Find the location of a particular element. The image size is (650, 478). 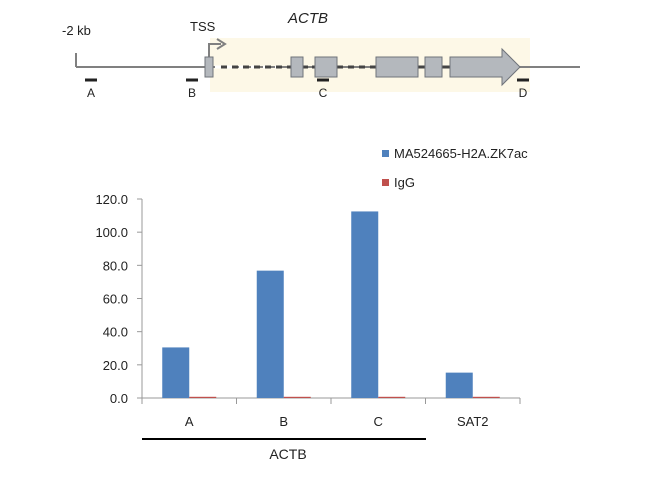

y-axis: 0.0 20.0 40.0 60.0 80.0 100.0 120.0 is located at coordinates (119, 299).